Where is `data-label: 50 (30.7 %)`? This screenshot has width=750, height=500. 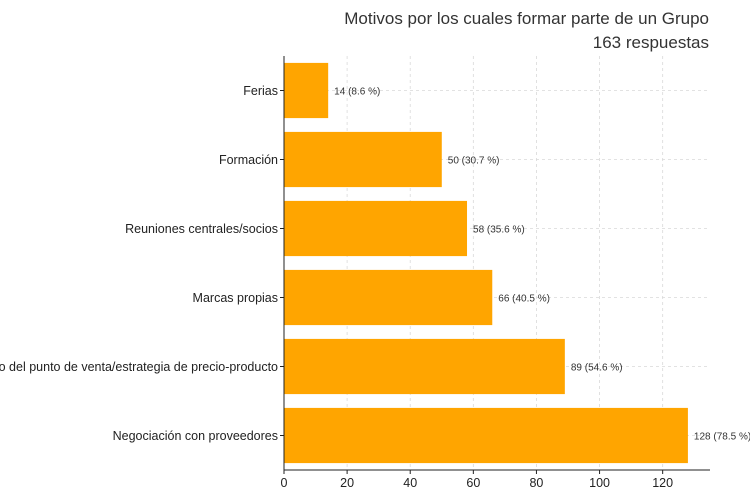 data-label: 50 (30.7 %) is located at coordinates (474, 161).